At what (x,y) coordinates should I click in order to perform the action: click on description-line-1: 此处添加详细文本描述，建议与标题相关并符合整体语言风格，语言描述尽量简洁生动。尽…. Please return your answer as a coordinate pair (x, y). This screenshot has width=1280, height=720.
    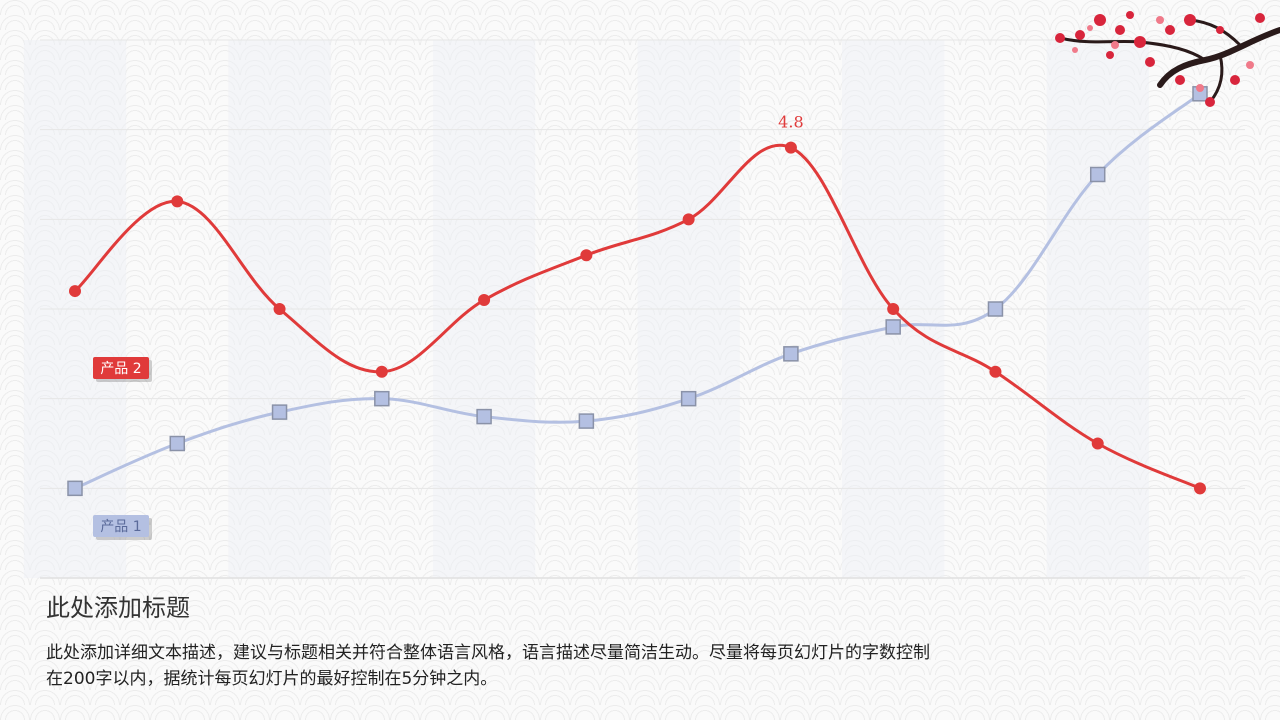
    Looking at the image, I should click on (488, 653).